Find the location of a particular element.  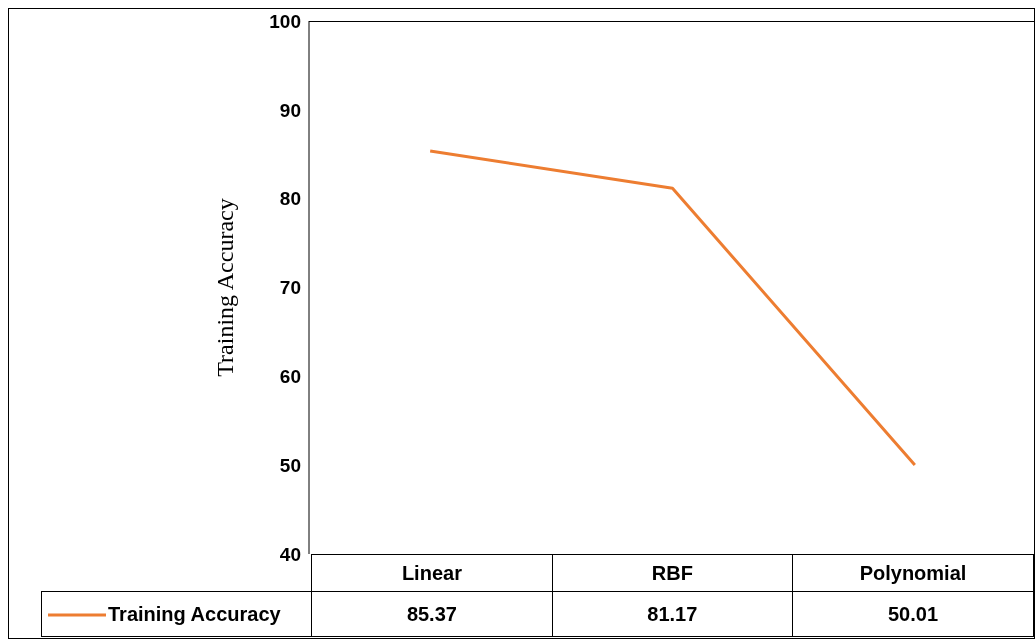

y-tick-label: 60 is located at coordinates (290, 377).